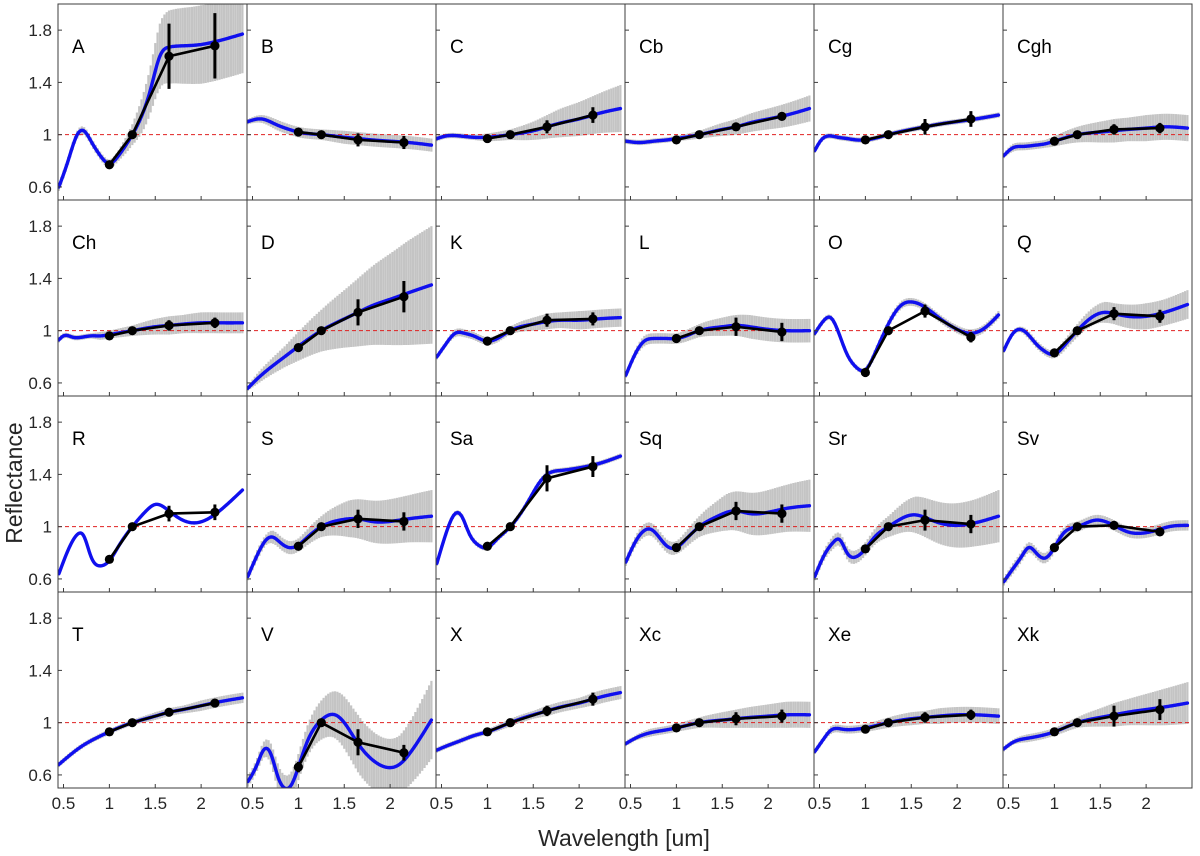 This screenshot has width=1200, height=856. I want to click on panel-a: A, so click(152, 102).